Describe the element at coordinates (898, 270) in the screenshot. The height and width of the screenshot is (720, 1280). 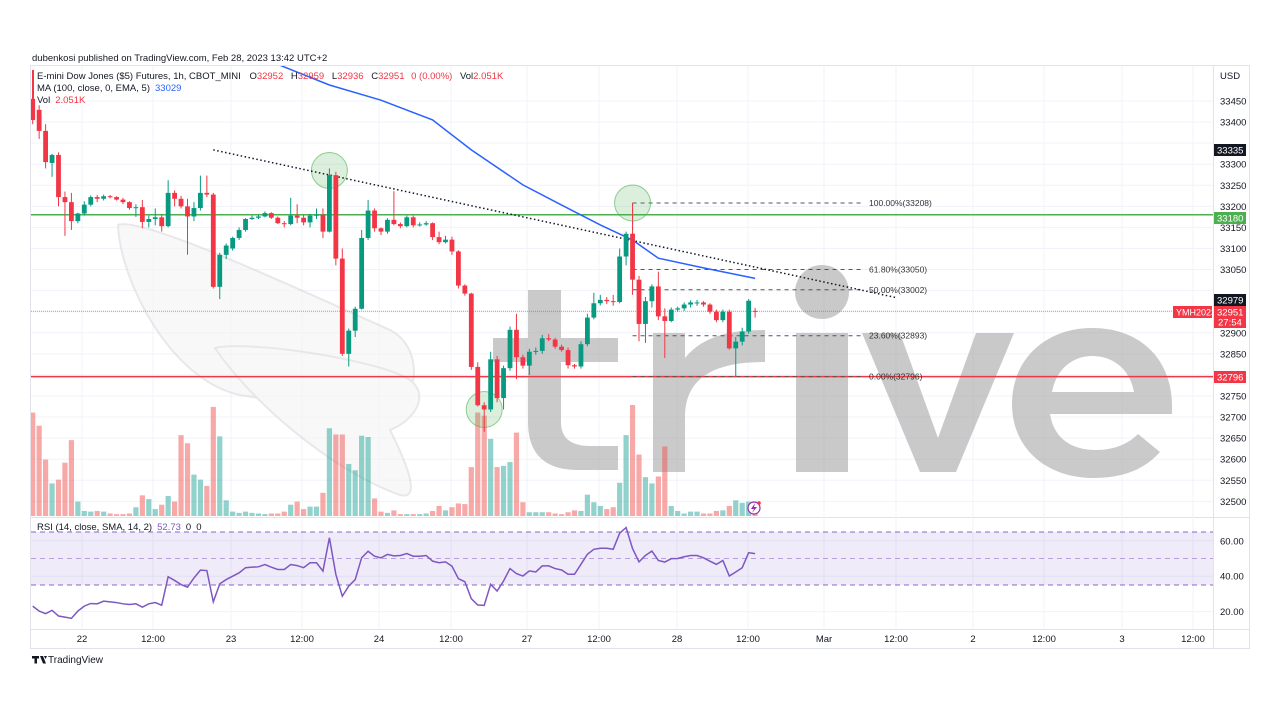
I see `fib-level-label: 61.80%(33050)` at that location.